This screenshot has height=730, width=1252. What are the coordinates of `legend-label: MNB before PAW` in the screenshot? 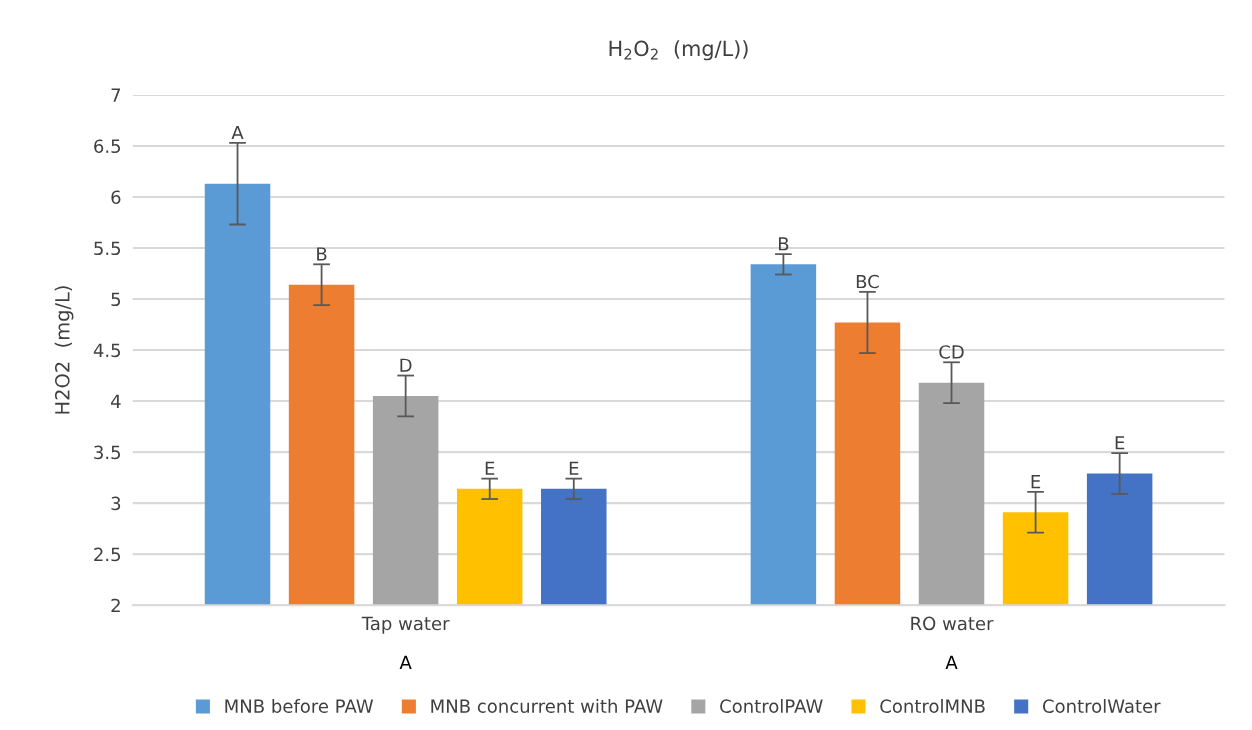 It's located at (299, 706).